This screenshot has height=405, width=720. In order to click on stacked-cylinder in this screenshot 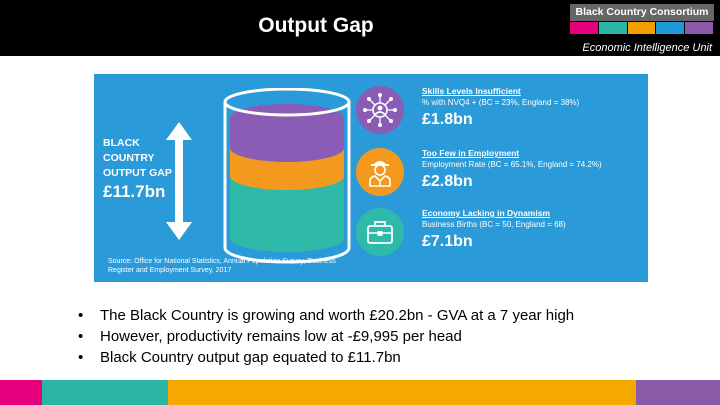, I will do `click(287, 176)`.